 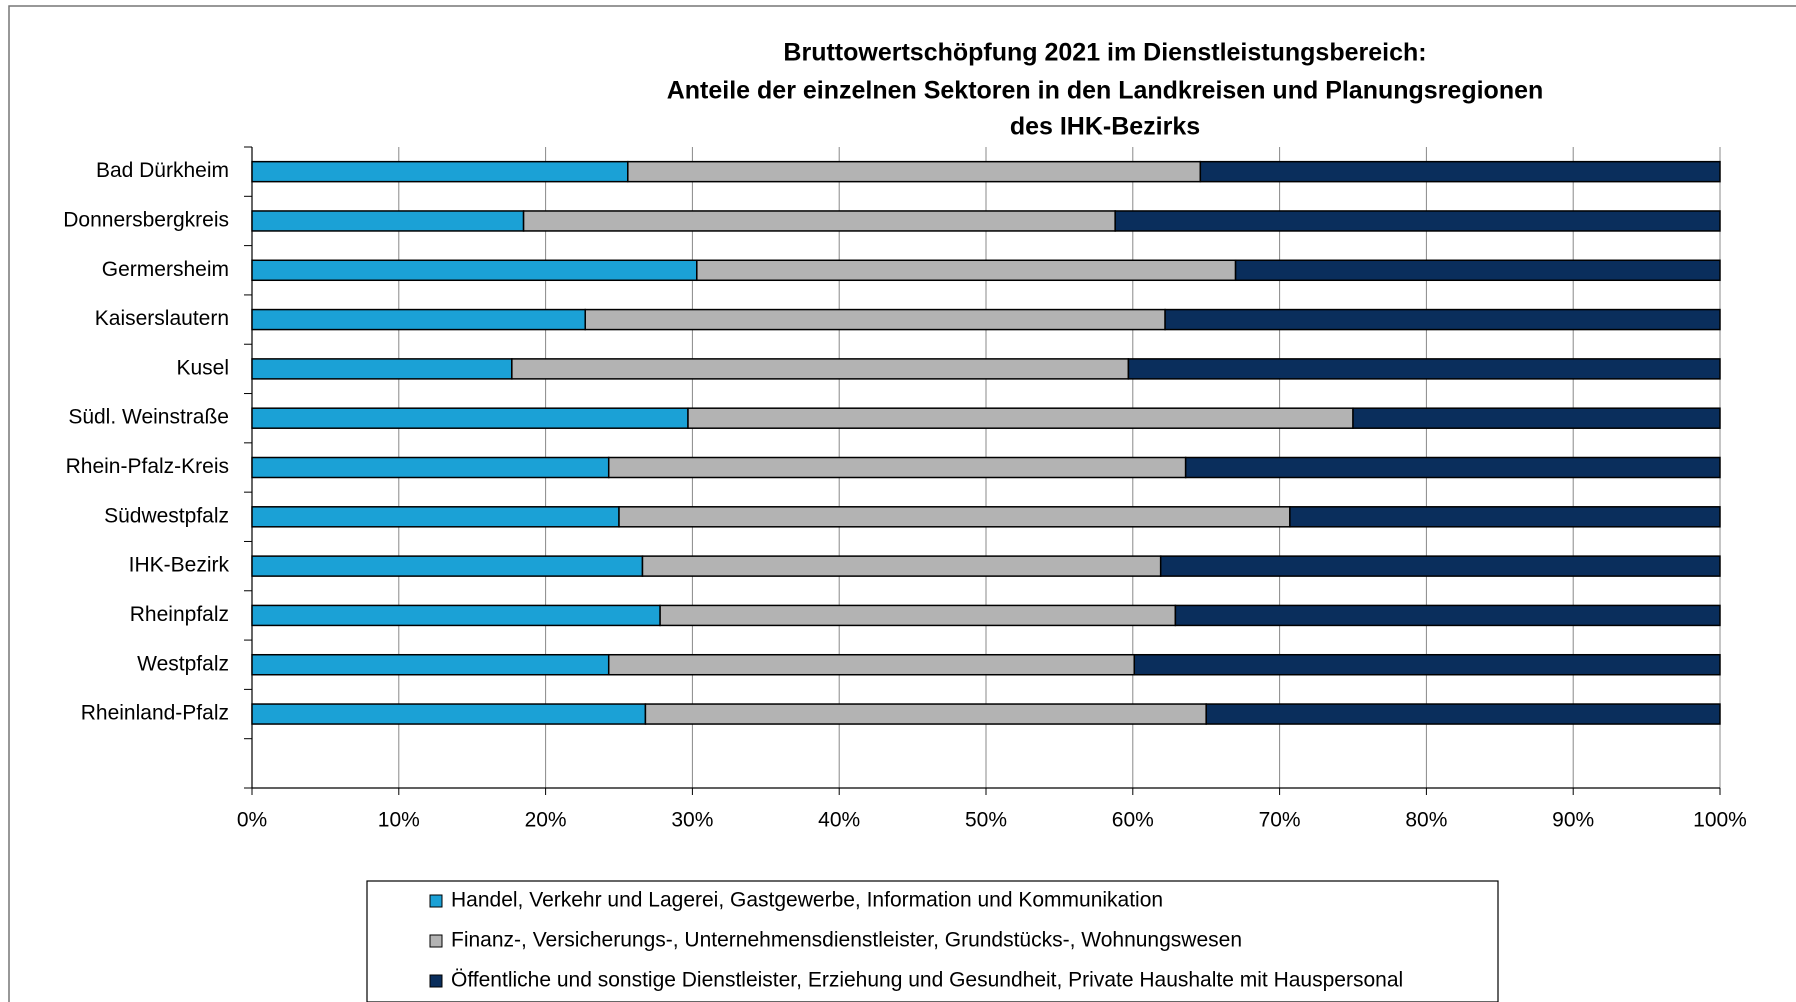 What do you see at coordinates (148, 417) in the screenshot?
I see `y-tick-label: Südl. Weinstraße` at bounding box center [148, 417].